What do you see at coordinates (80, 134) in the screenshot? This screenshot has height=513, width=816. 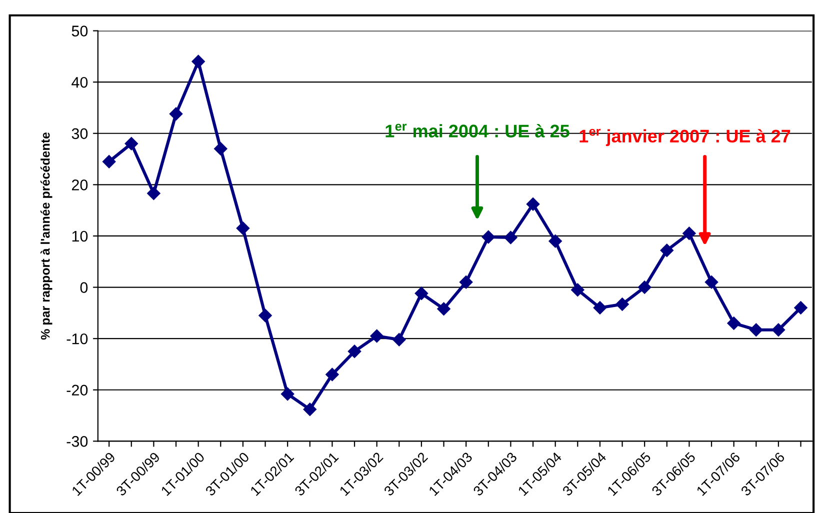 I see `y-tick-label: 30` at bounding box center [80, 134].